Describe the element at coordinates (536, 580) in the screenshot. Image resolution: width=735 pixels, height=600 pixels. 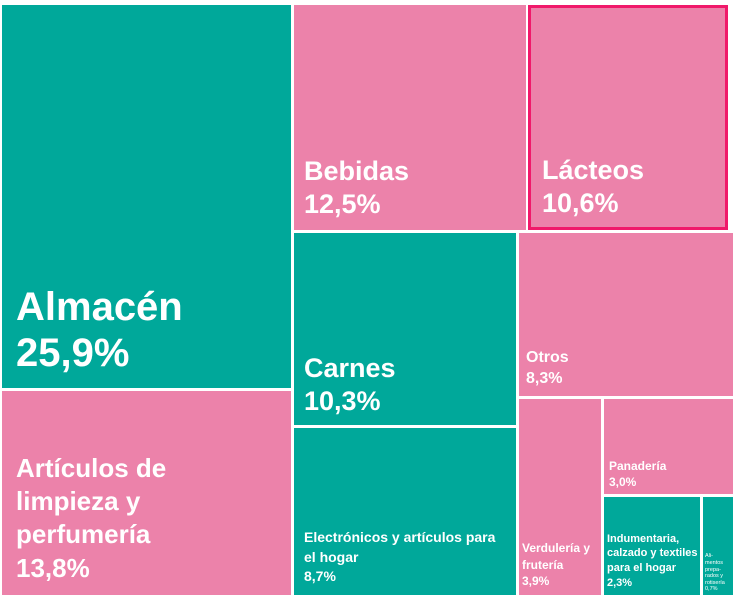
I see `tile-value-label: 3,9%` at that location.